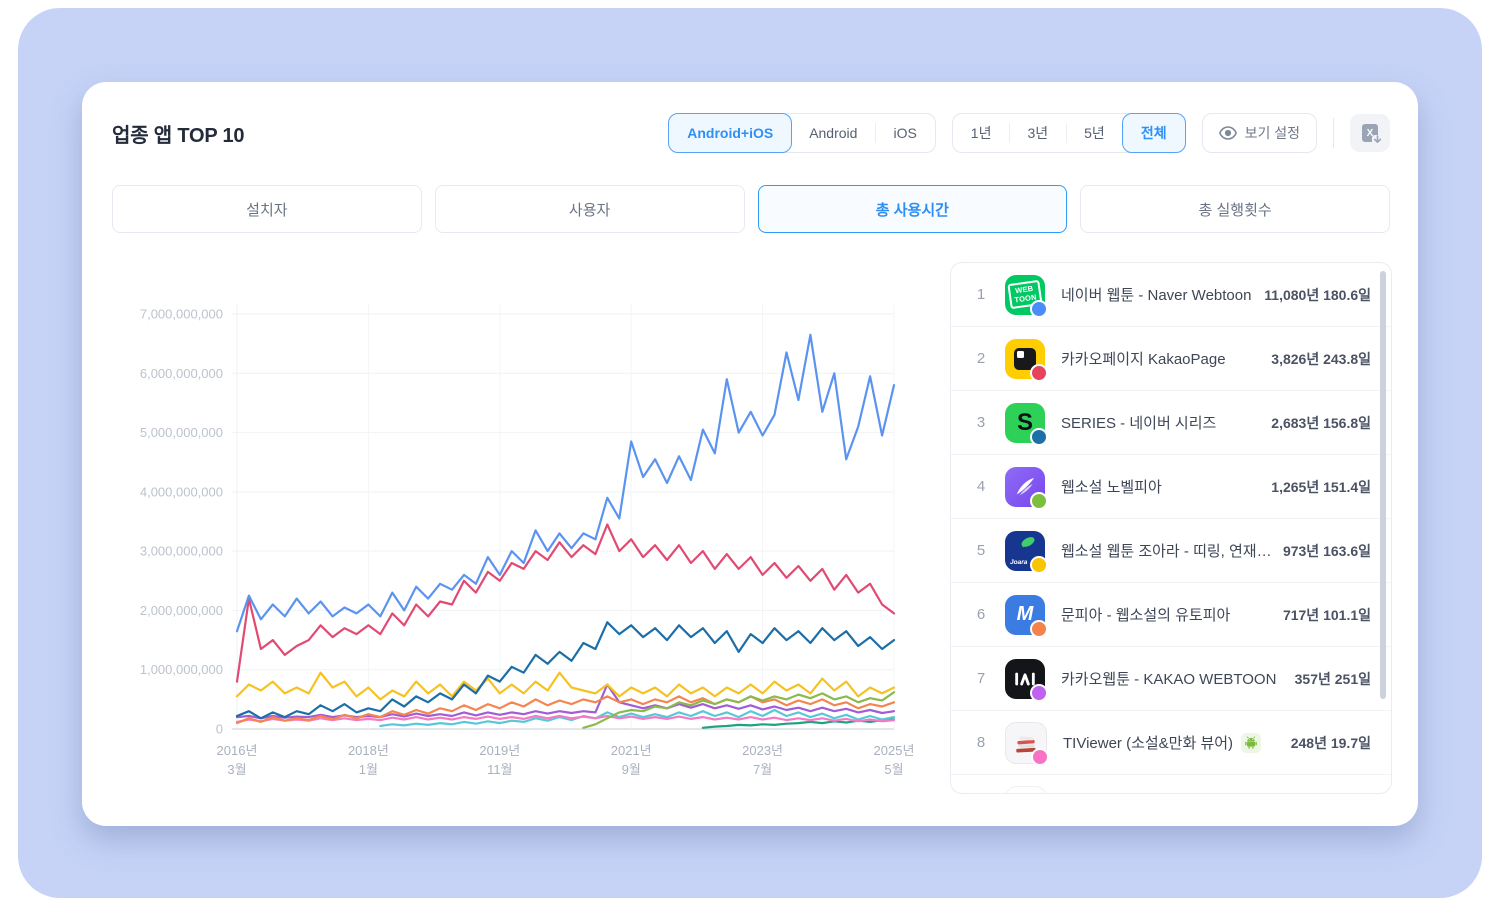 The height and width of the screenshot is (908, 1500). Describe the element at coordinates (1153, 133) in the screenshot. I see `period-tab-all: 전체` at that location.